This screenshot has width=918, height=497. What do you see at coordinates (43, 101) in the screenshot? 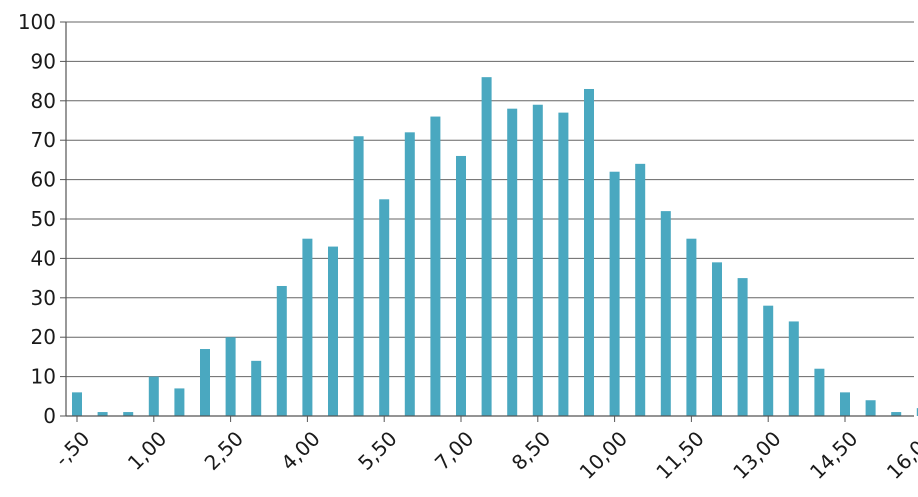
I see `y-tick-label: 80` at bounding box center [43, 101].